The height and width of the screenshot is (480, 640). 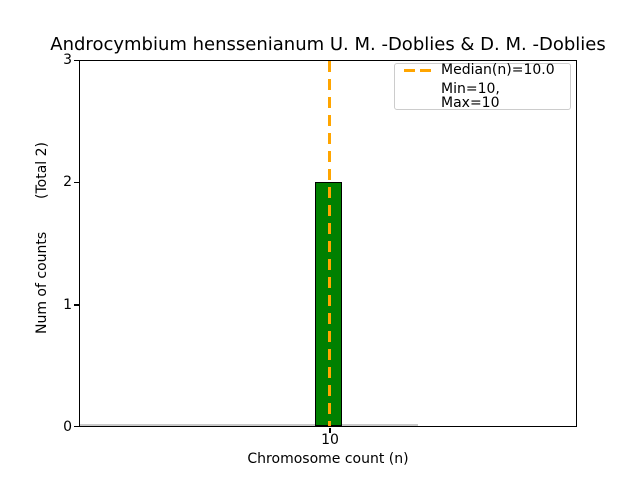 I want to click on ytick-label-3: 3, so click(x=67, y=60).